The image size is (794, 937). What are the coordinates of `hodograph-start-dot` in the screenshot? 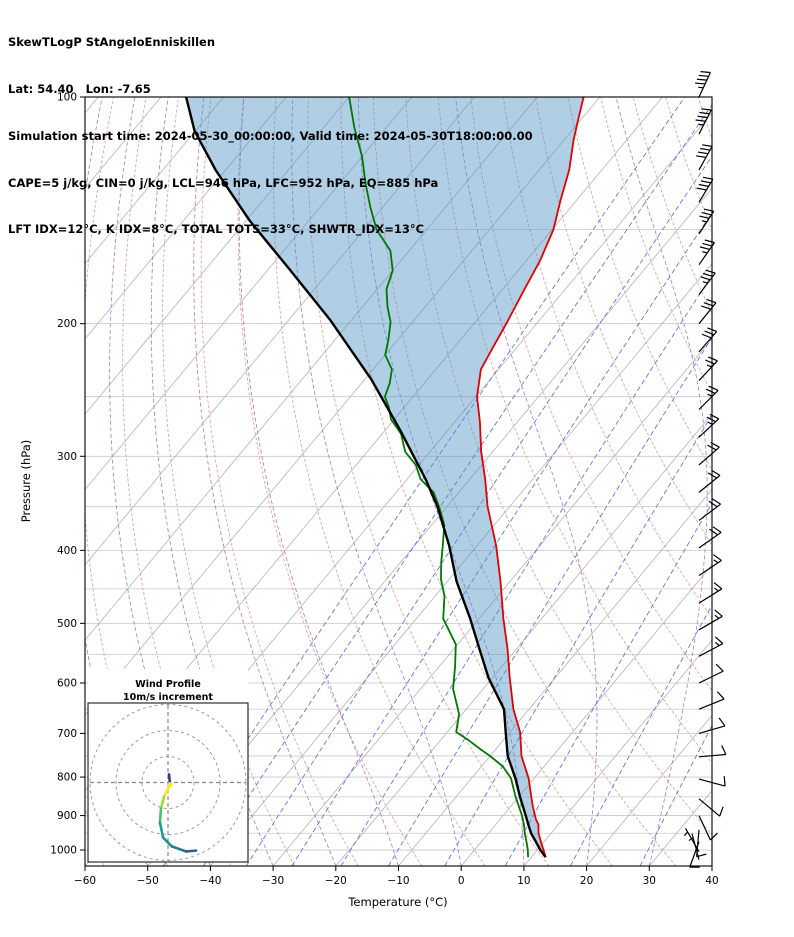 It's located at (170, 784).